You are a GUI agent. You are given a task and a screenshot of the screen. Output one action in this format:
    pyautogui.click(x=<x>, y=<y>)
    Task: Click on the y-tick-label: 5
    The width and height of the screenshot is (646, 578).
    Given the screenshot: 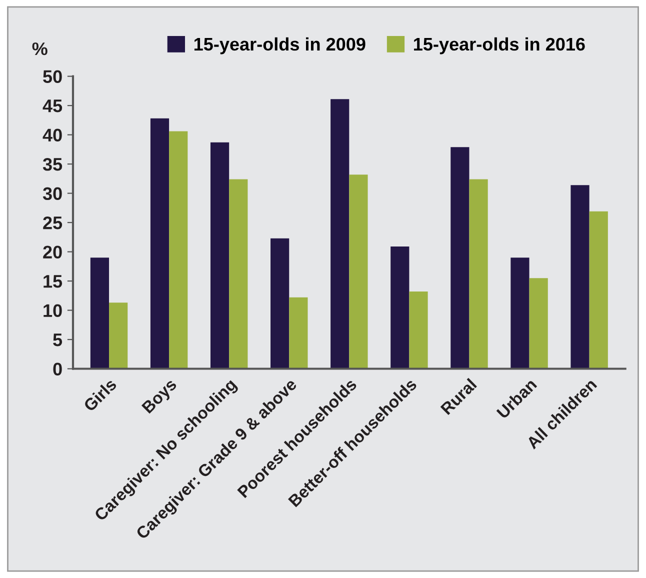 What is the action you would take?
    pyautogui.click(x=57, y=340)
    